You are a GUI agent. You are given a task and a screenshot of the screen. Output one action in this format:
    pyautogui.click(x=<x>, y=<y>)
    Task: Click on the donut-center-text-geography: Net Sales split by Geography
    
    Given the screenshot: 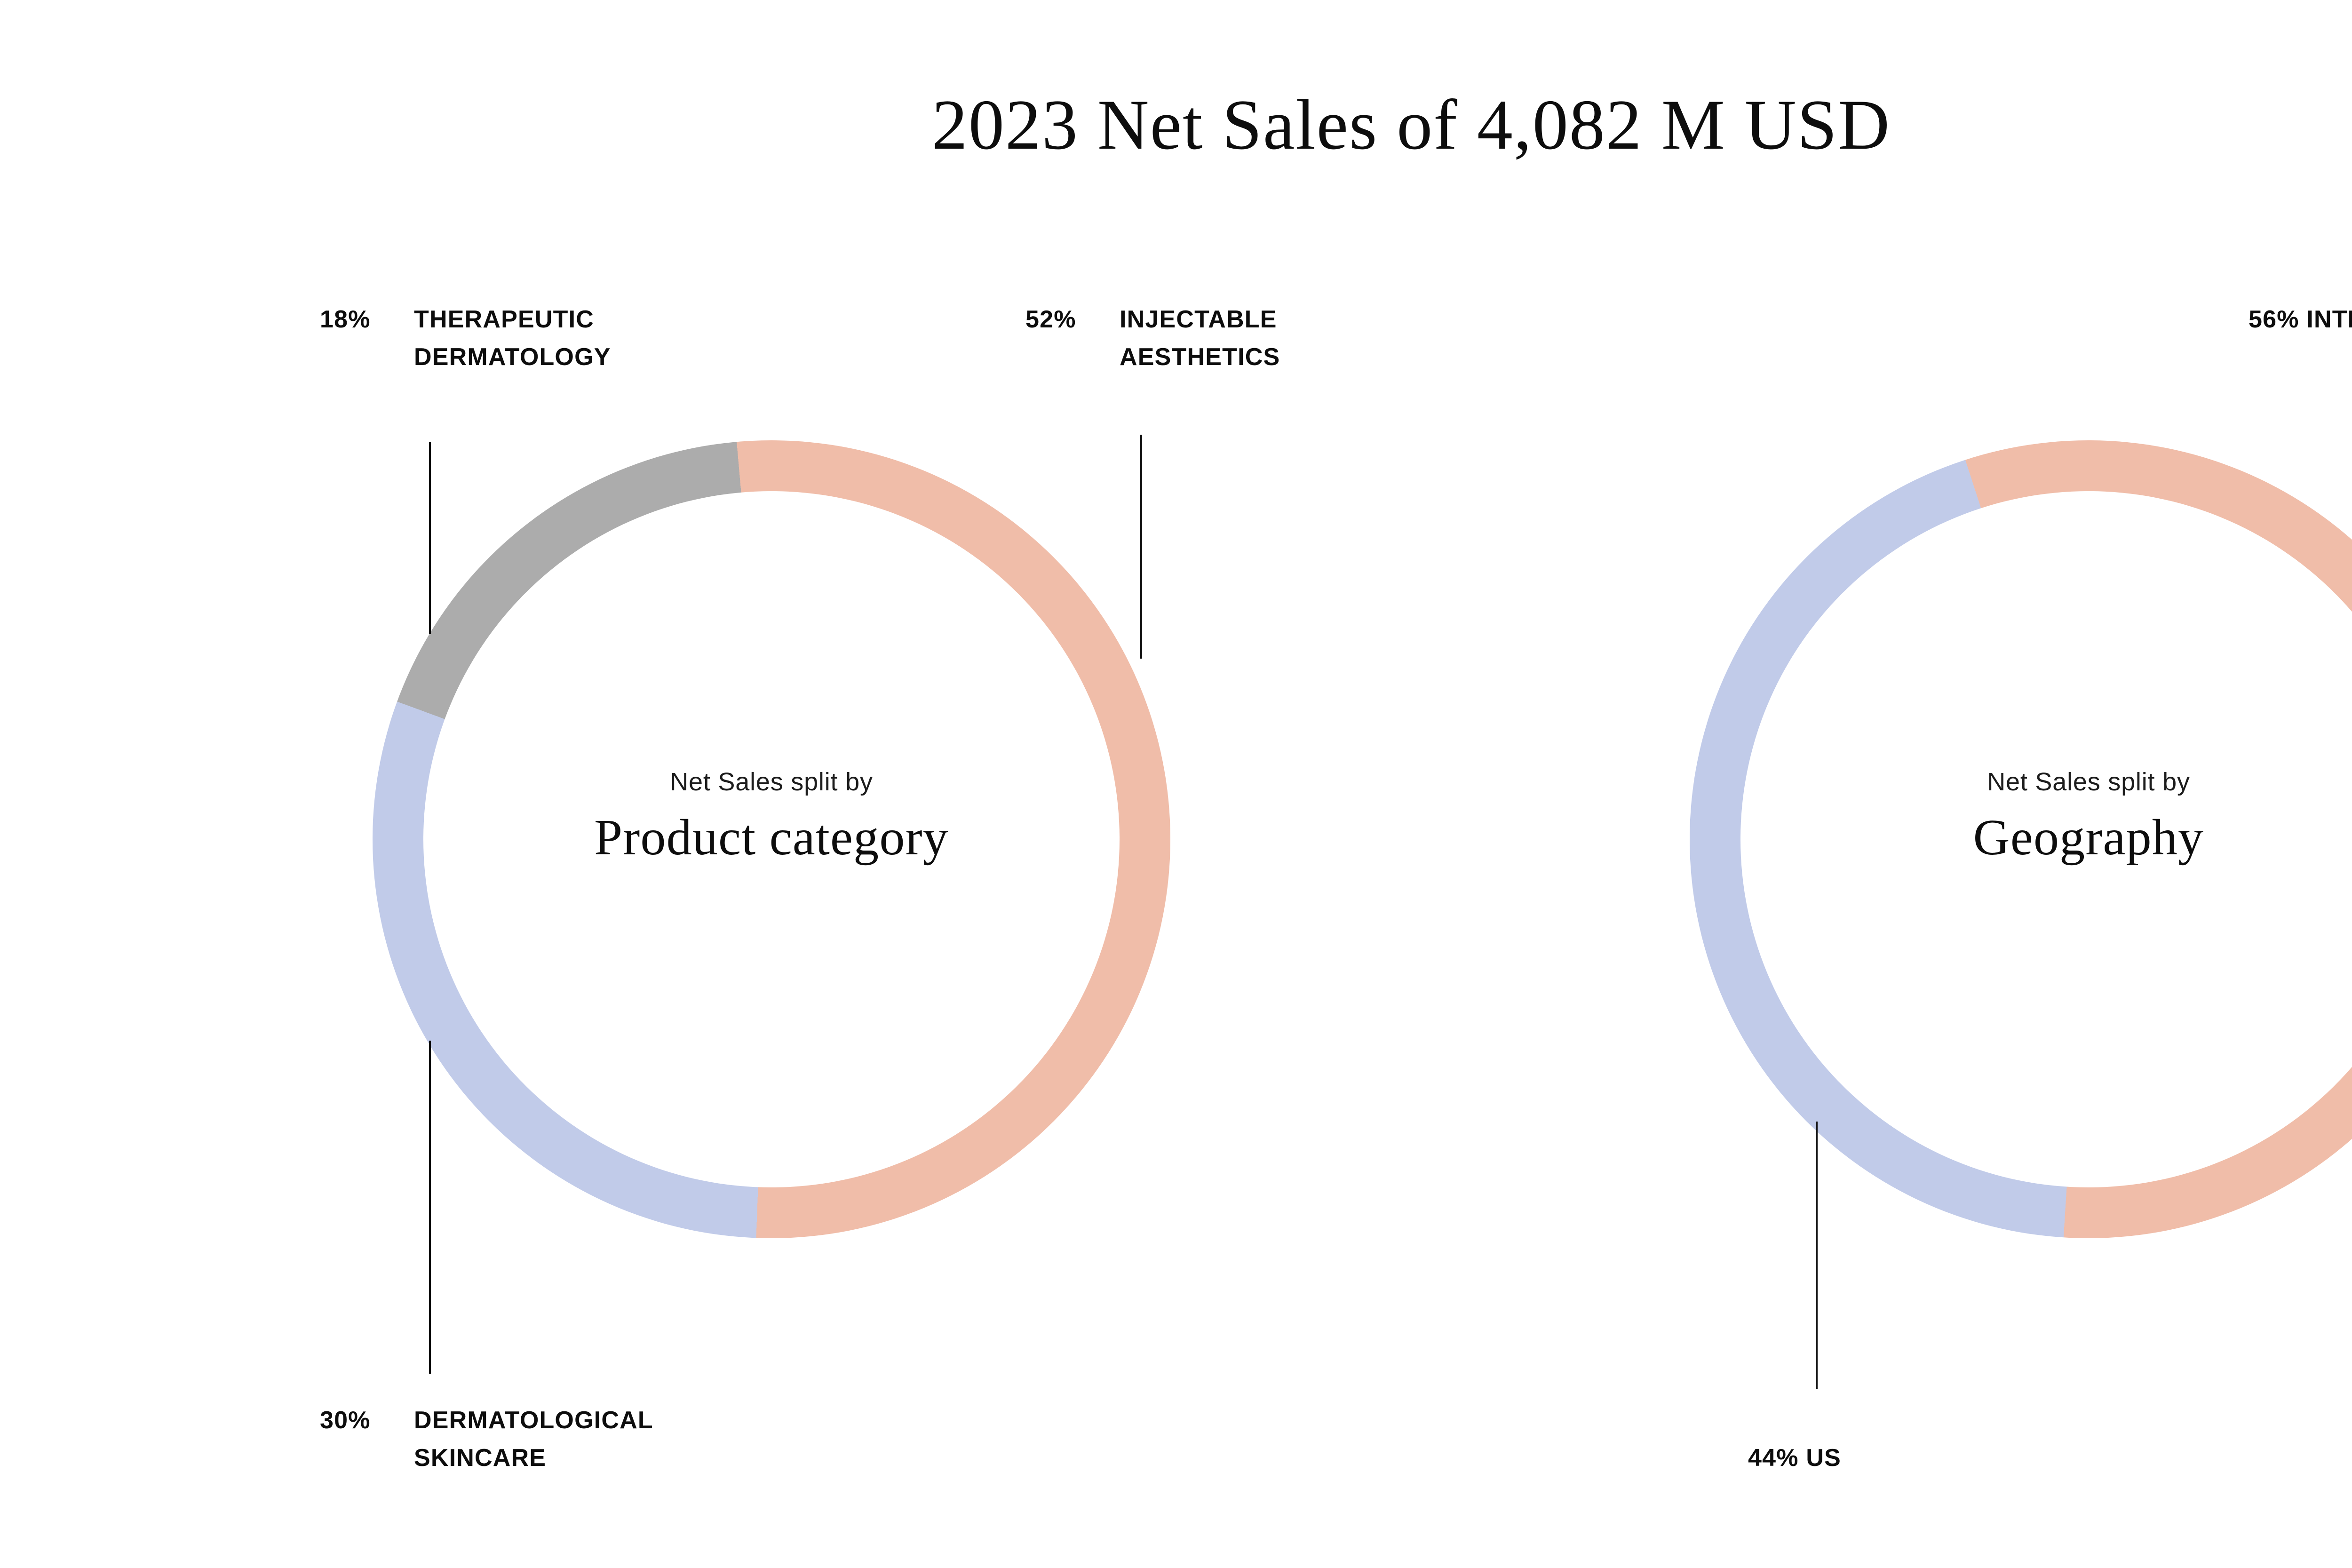 What is the action you would take?
    pyautogui.click(x=2021, y=817)
    